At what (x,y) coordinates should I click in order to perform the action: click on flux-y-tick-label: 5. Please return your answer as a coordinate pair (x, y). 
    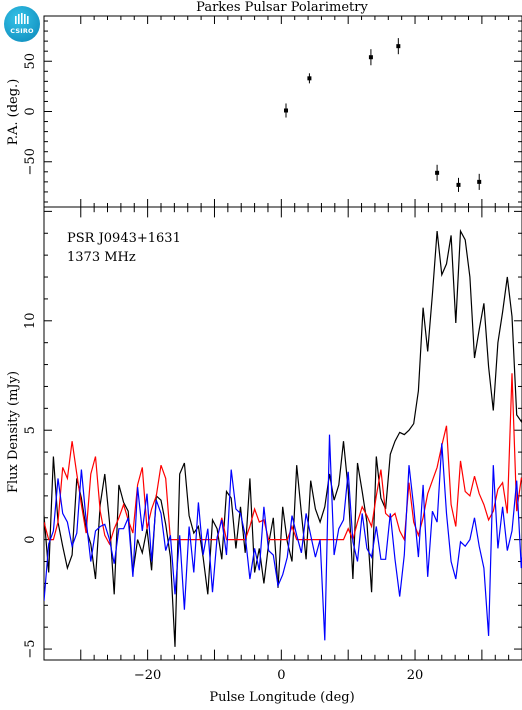
    Looking at the image, I should click on (30, 430).